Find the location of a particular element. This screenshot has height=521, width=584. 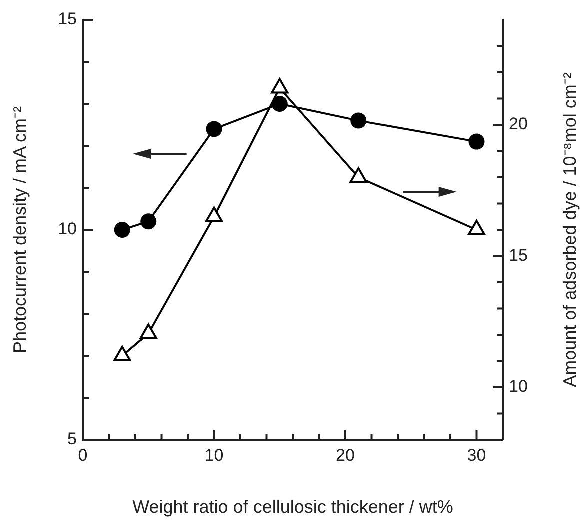

x-tick-label: 10 is located at coordinates (214, 455).